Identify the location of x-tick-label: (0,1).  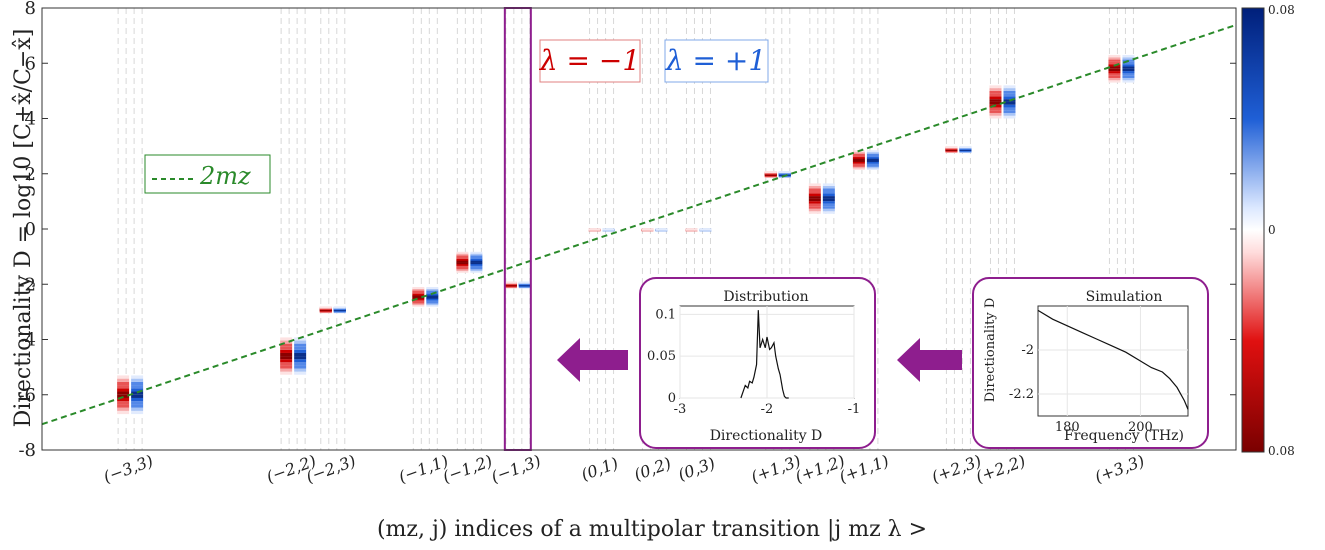
(600, 468).